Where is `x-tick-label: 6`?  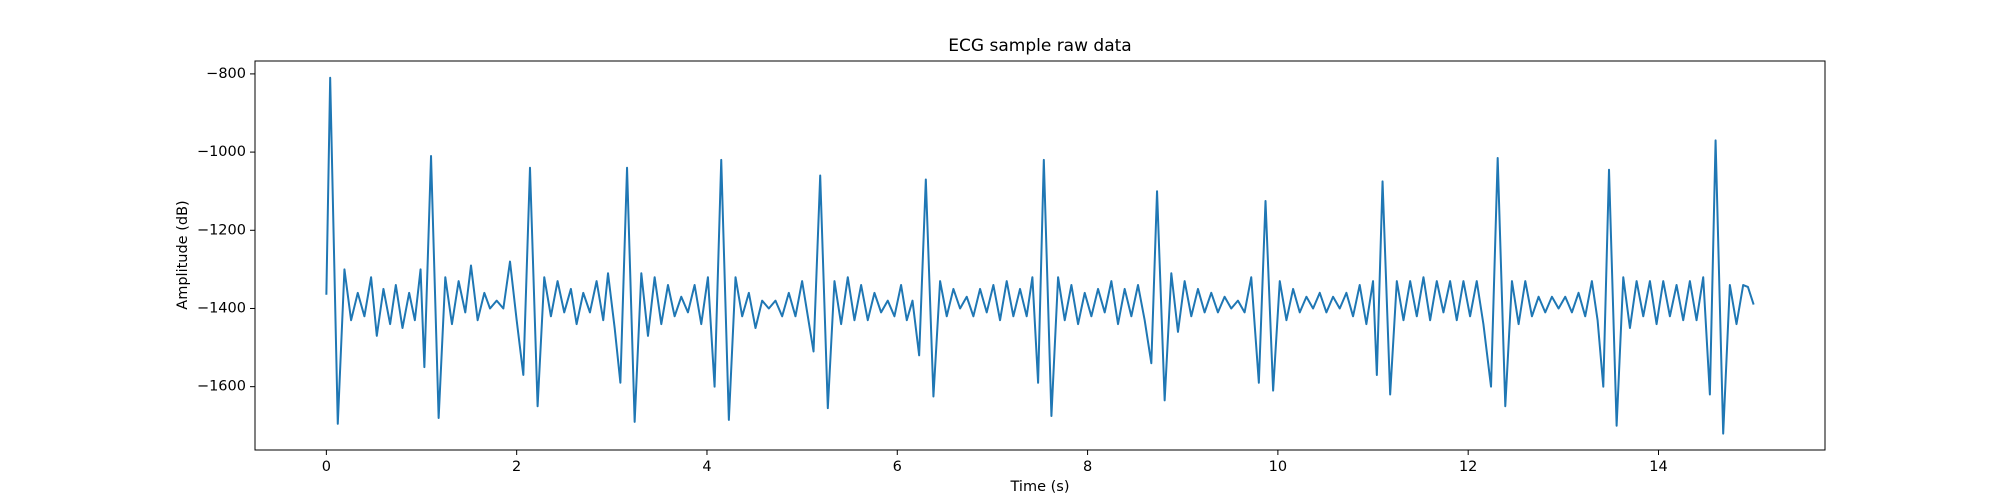
x-tick-label: 6 is located at coordinates (897, 467).